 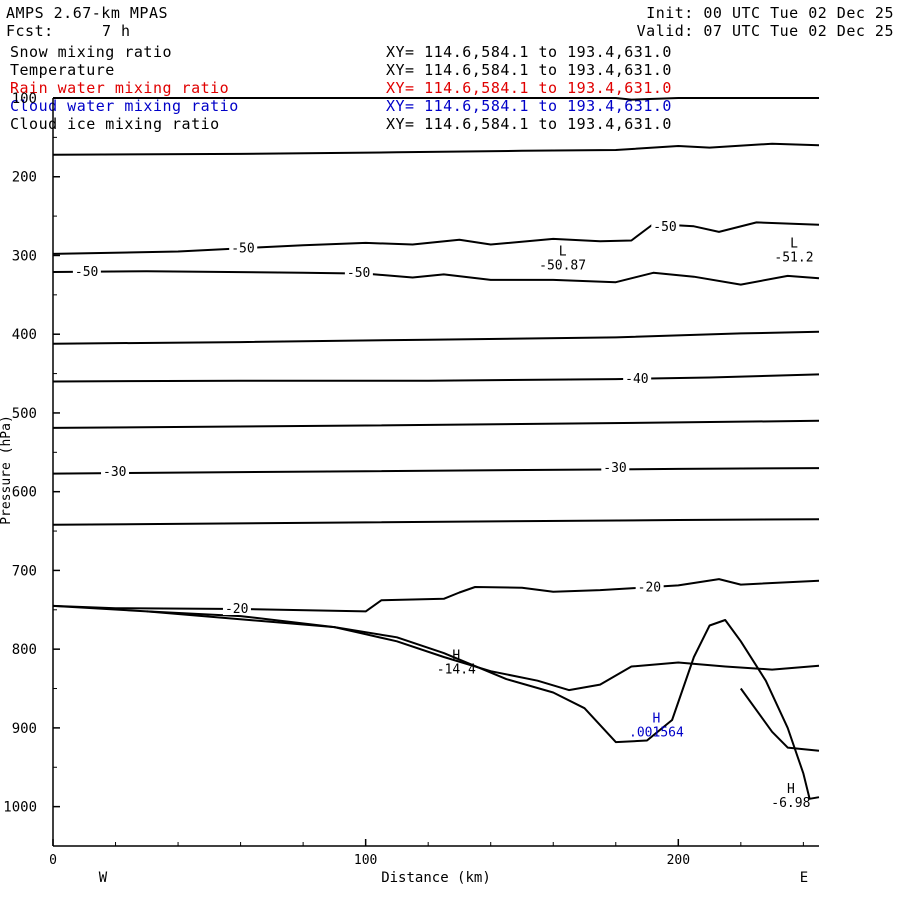 What do you see at coordinates (115, 124) in the screenshot?
I see `legend-cloudice-name: Cloud ice mixing ratio` at bounding box center [115, 124].